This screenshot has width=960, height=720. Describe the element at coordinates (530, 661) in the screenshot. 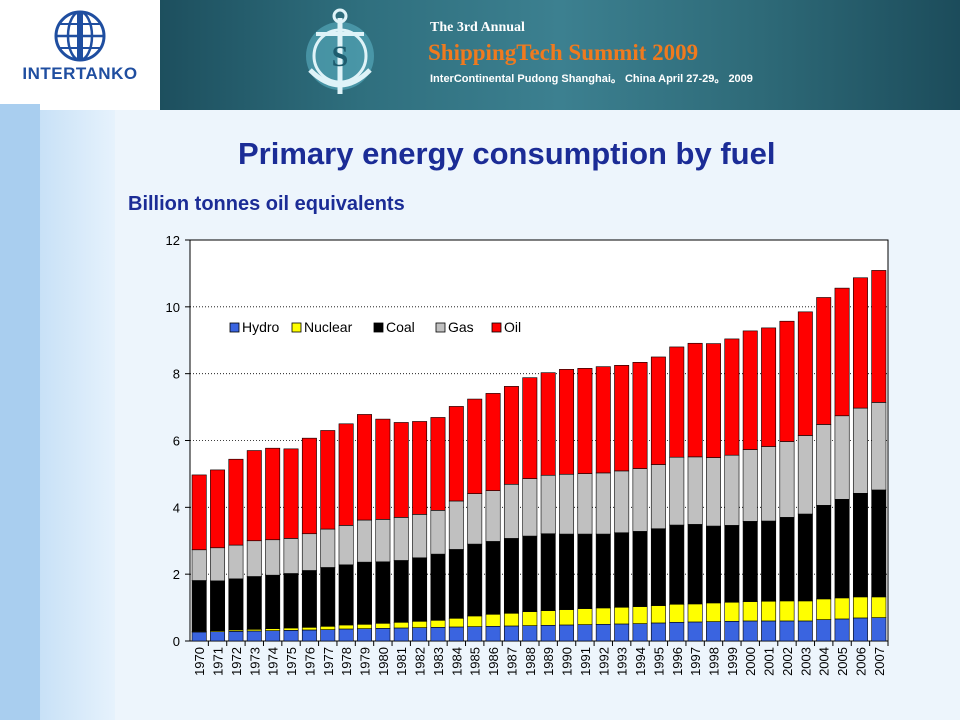

I see `x-tick-label: 1988` at that location.